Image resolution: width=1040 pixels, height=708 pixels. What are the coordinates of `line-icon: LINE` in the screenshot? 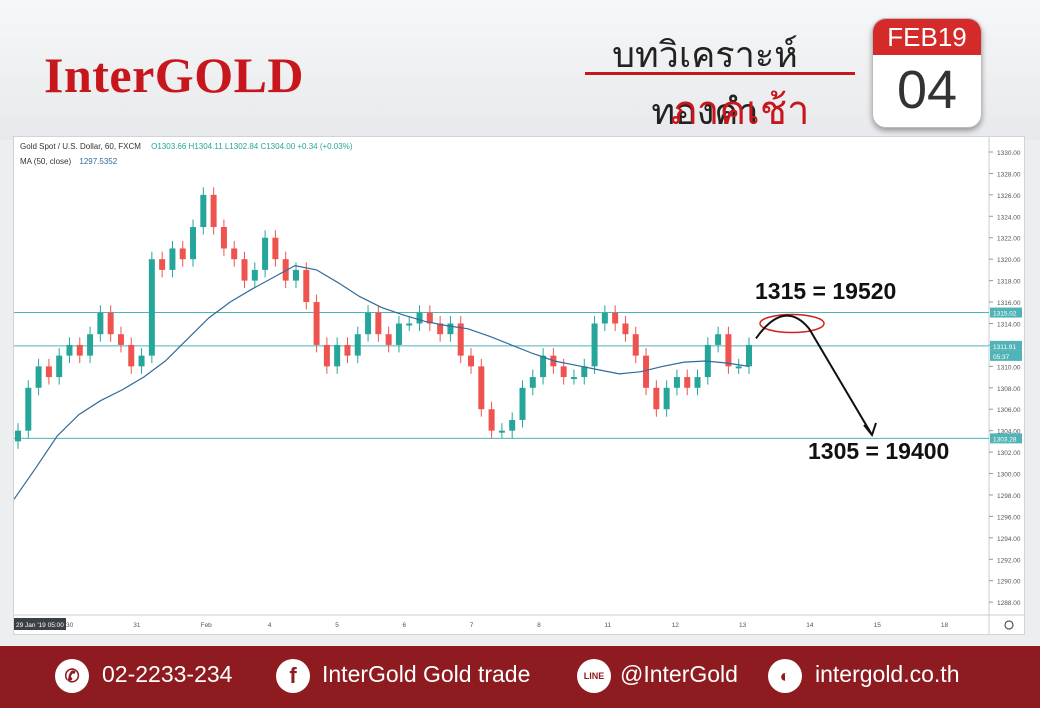 It's located at (594, 676).